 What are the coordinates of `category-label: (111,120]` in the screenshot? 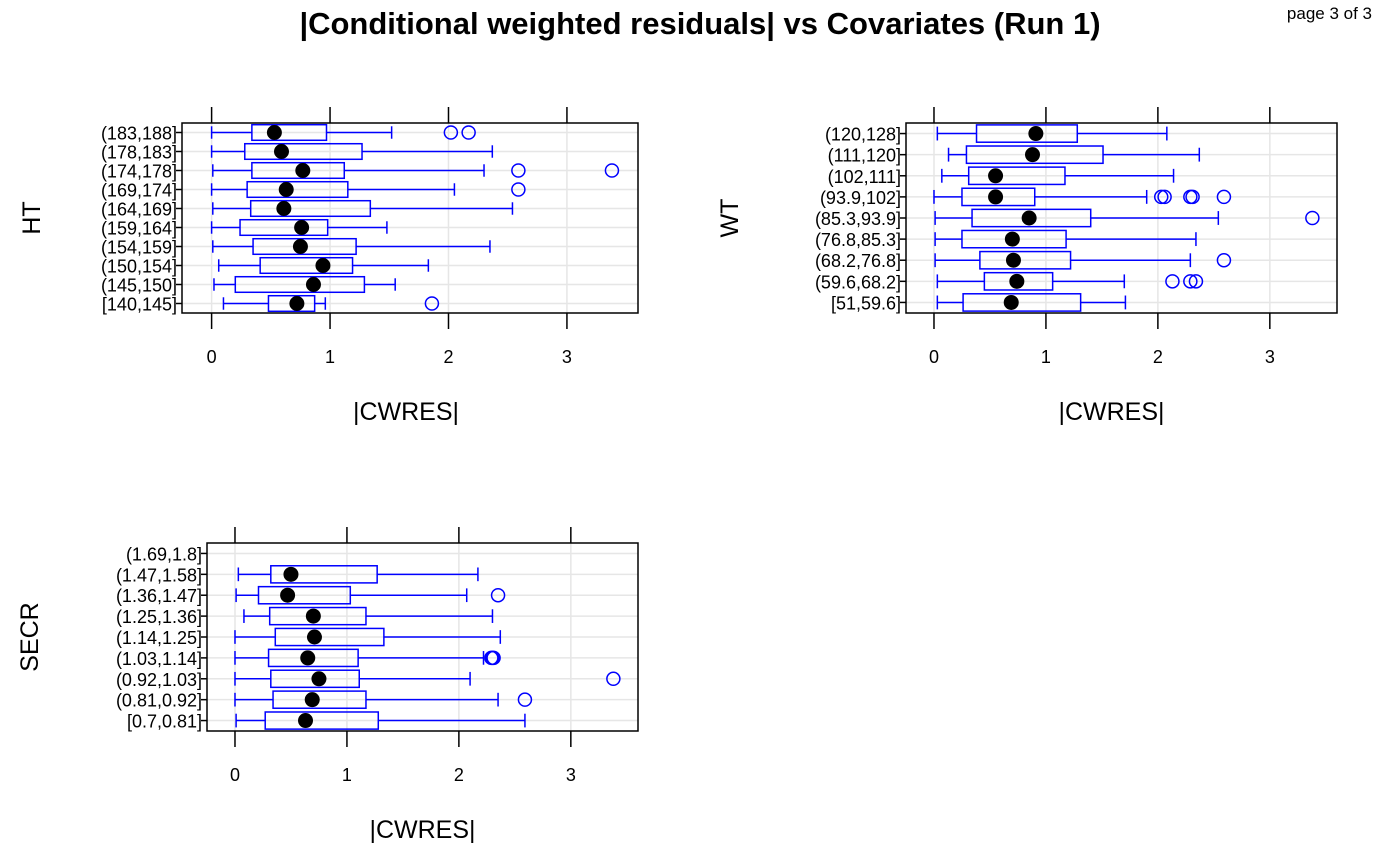 It's located at (864, 156).